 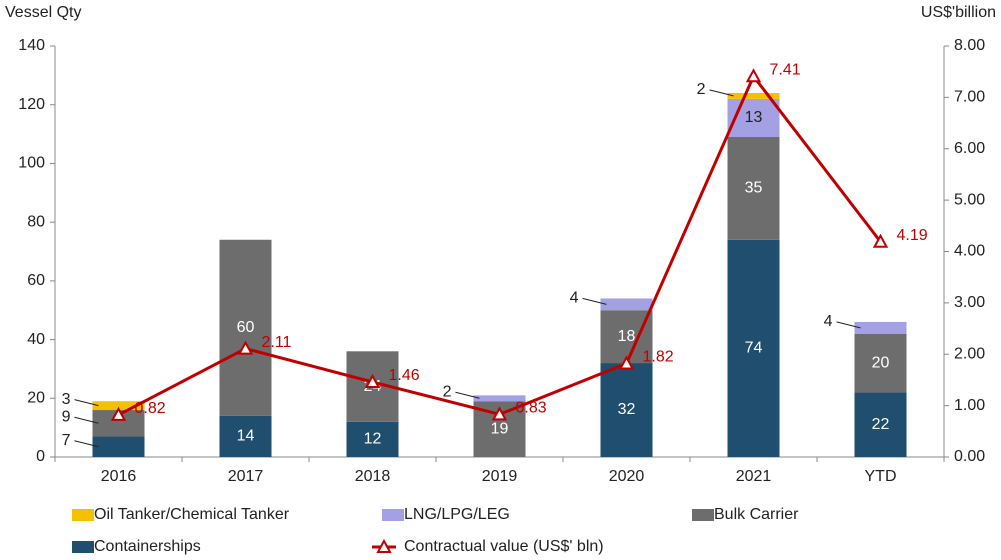 What do you see at coordinates (969, 251) in the screenshot?
I see `y2-tick-label: 4.00` at bounding box center [969, 251].